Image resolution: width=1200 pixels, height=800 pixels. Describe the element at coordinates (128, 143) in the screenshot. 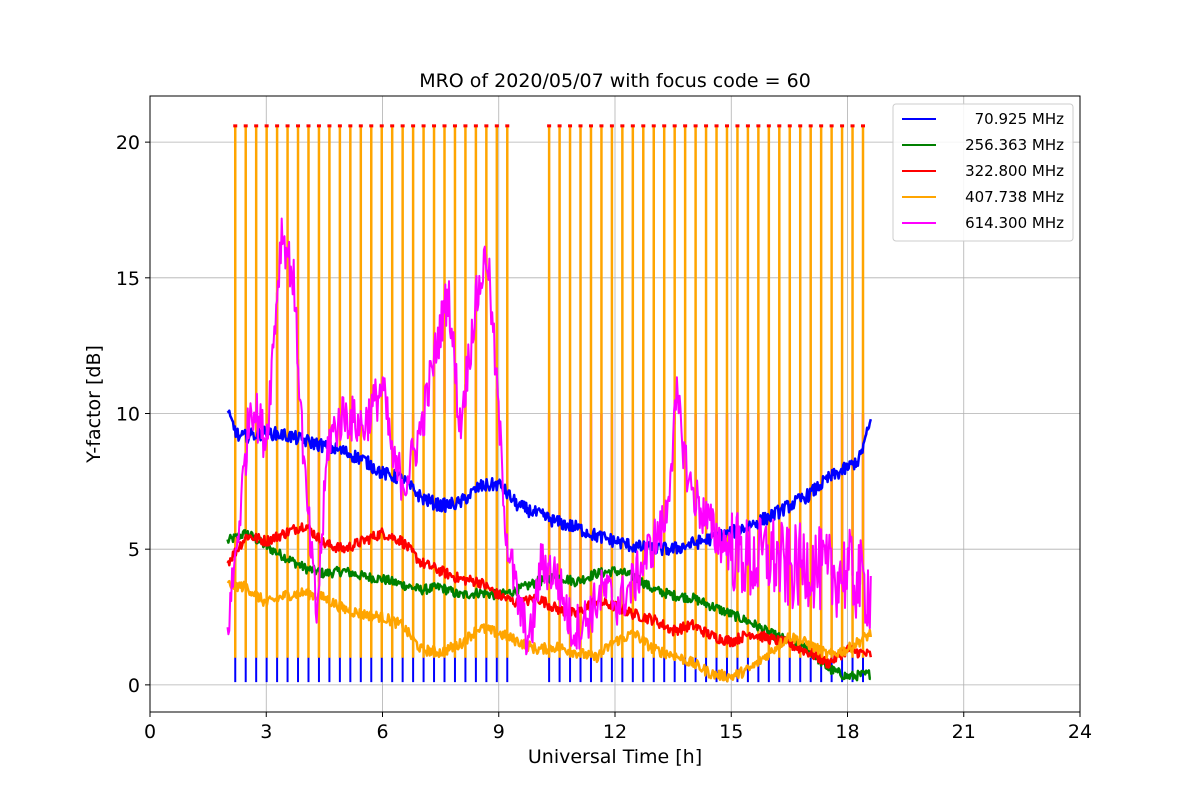

I see `y-tick-label: 20` at that location.